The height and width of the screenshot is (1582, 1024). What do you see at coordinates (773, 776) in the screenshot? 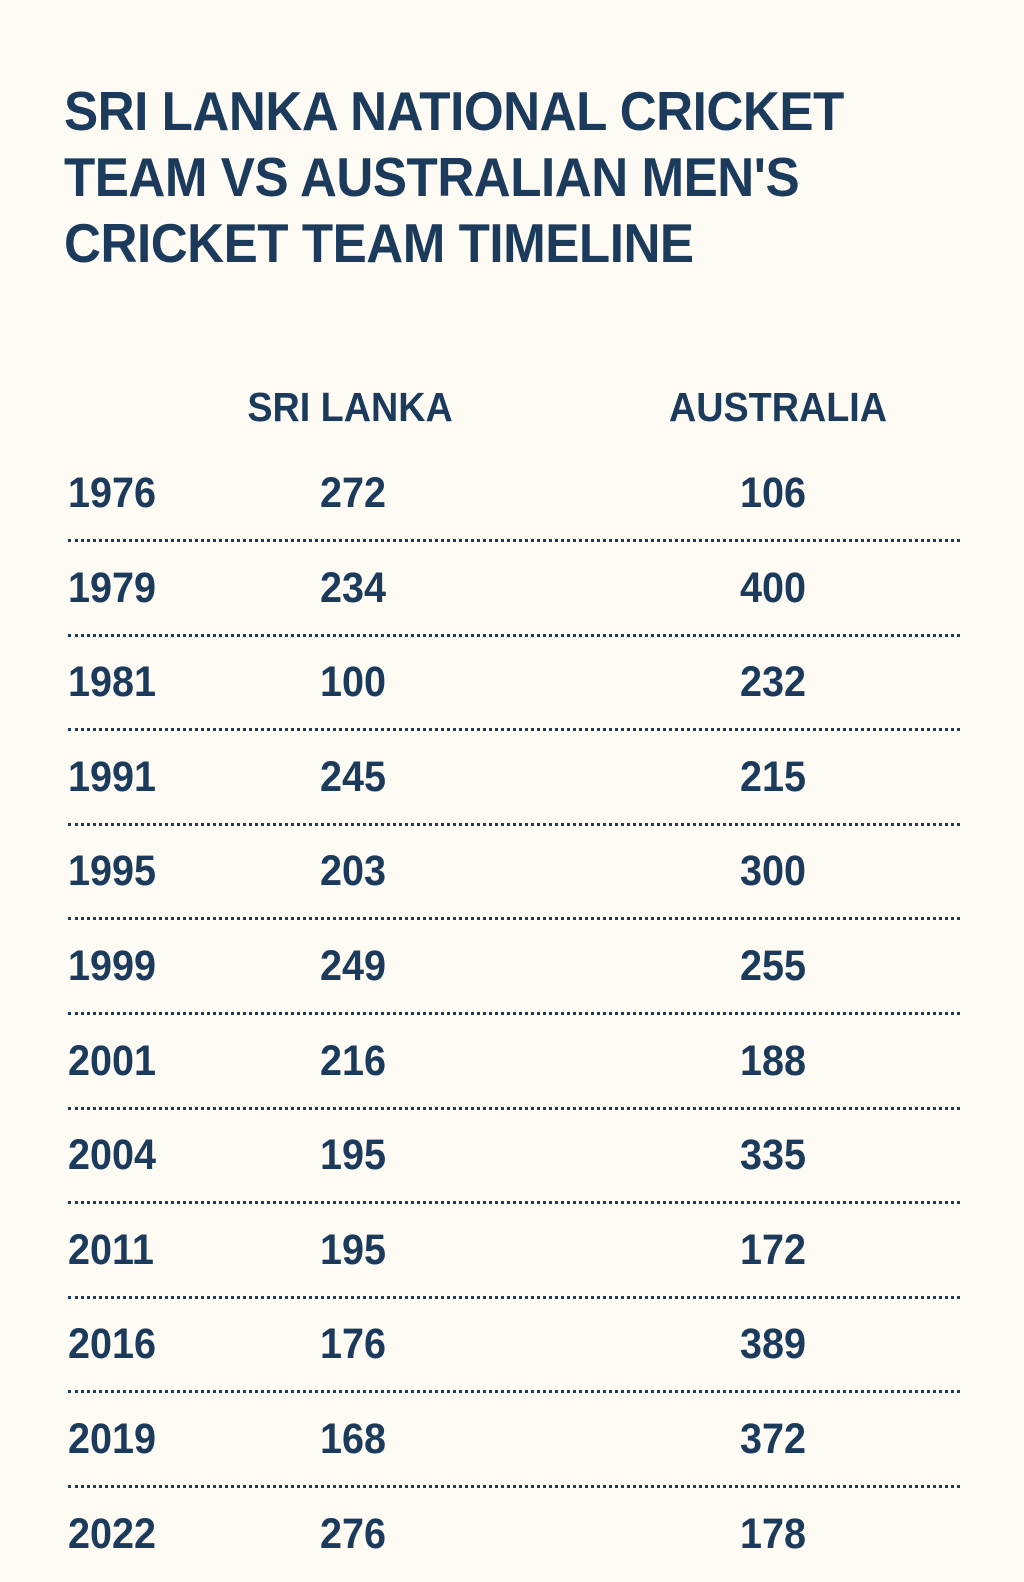
I see `australia-score-cell: 215` at bounding box center [773, 776].